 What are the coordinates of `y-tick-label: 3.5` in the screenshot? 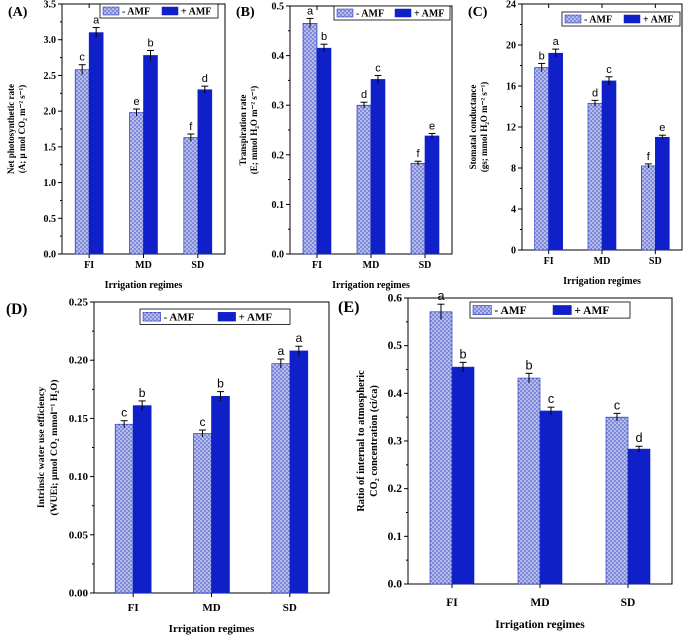 It's located at (50, 5).